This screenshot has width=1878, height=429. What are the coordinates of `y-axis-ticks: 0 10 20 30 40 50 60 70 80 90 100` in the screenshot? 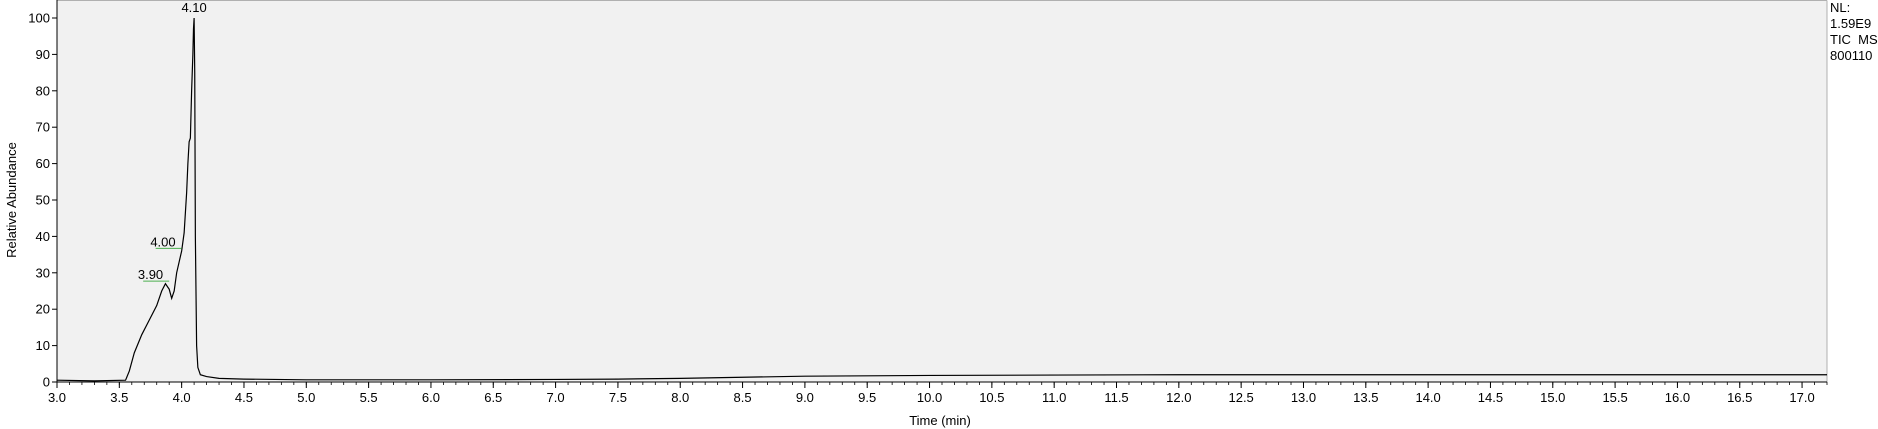 It's located at (42, 200).